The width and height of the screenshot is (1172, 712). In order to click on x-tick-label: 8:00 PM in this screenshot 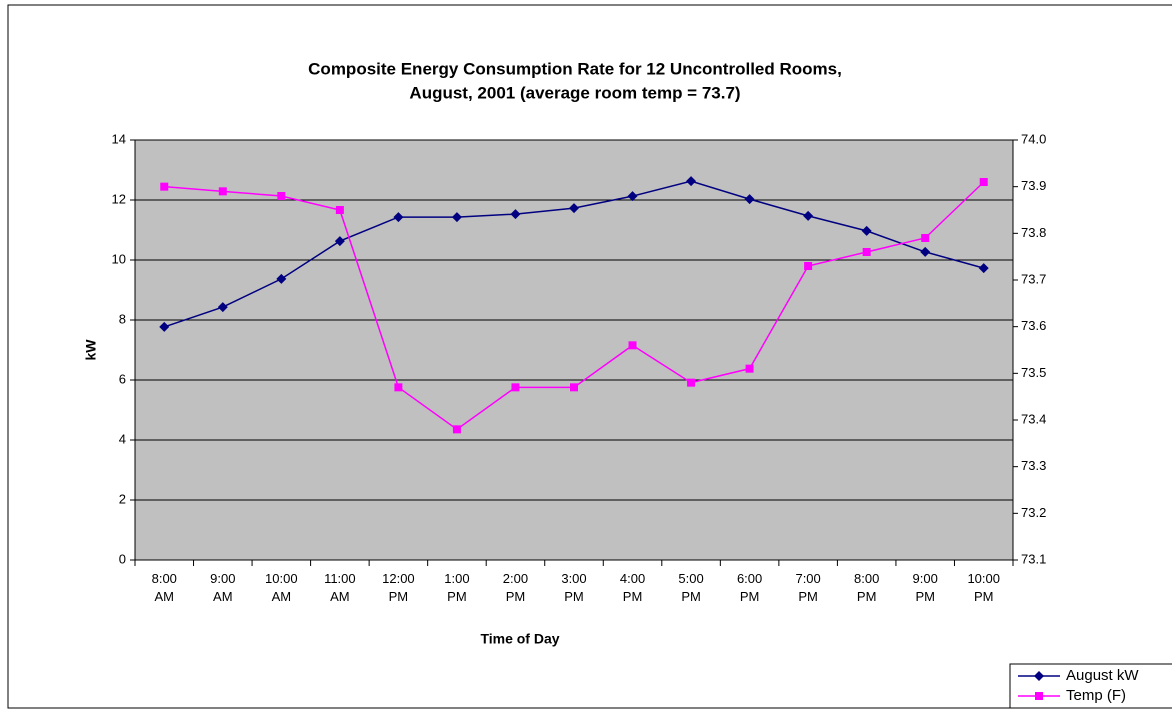, I will do `click(866, 587)`.